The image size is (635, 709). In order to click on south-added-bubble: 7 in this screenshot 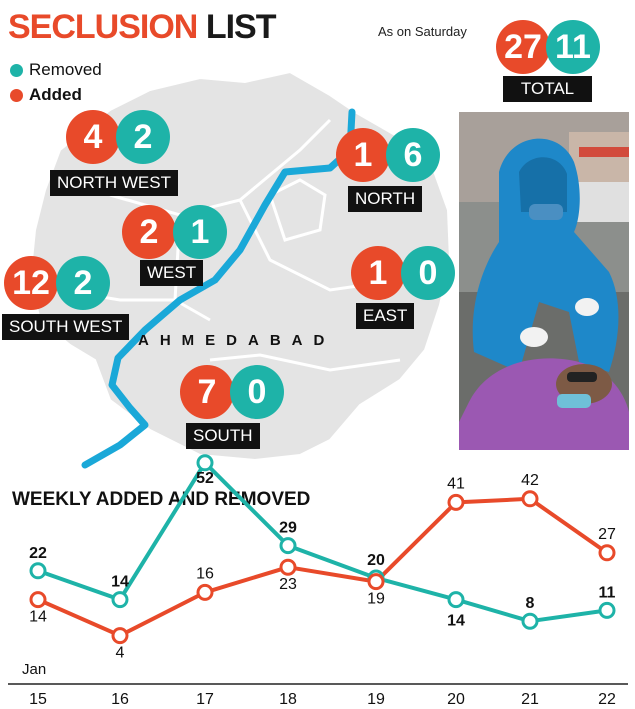, I will do `click(207, 392)`.